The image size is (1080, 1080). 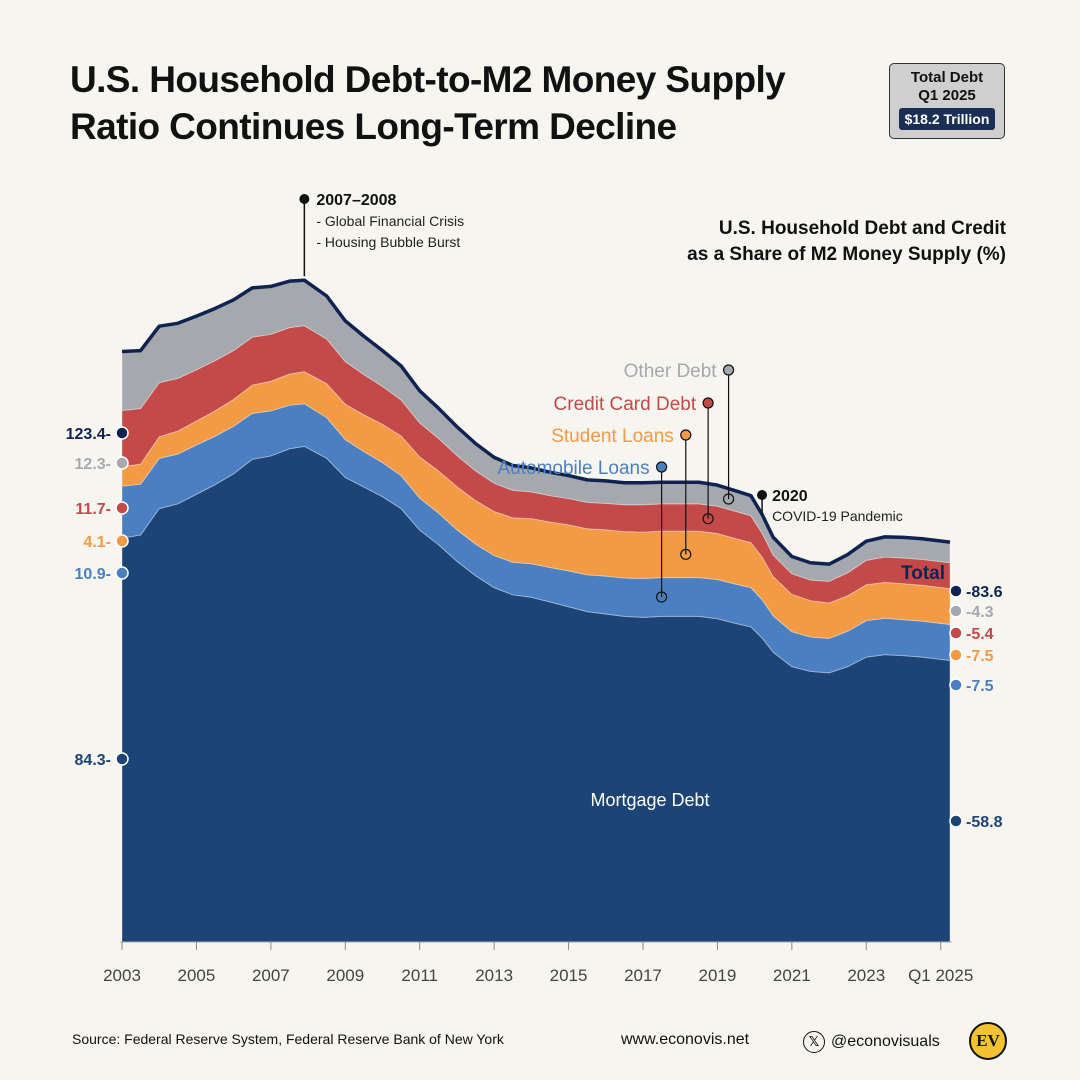 What do you see at coordinates (345, 975) in the screenshot?
I see `x-tick-label: 2009` at bounding box center [345, 975].